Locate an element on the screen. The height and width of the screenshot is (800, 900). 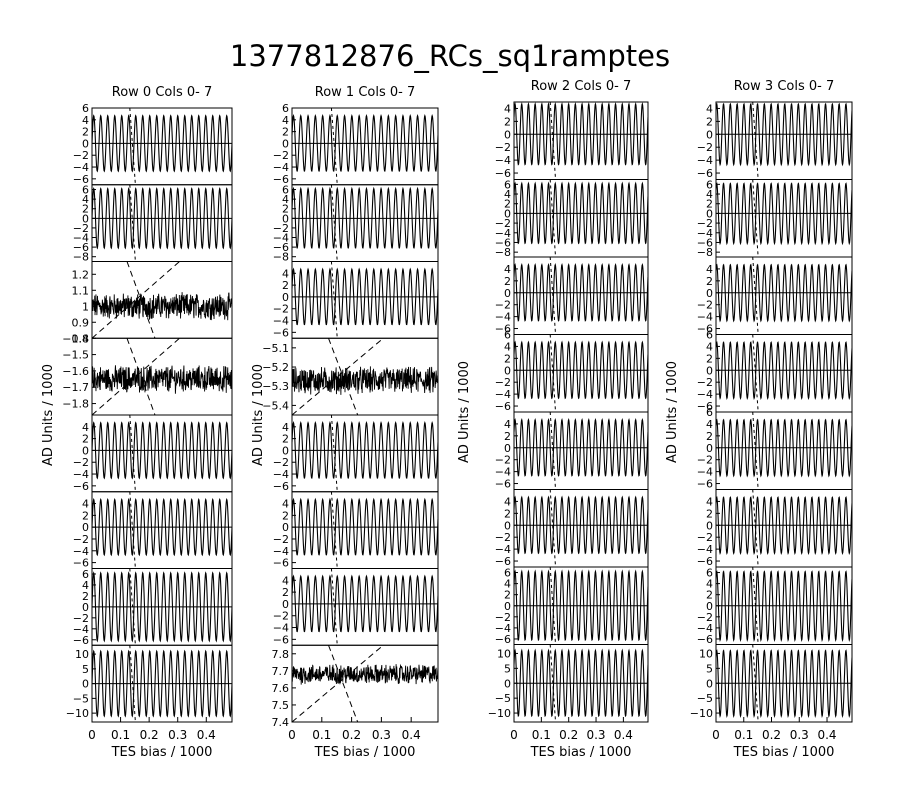
x-tick-label: 0.4 is located at coordinates (411, 735).